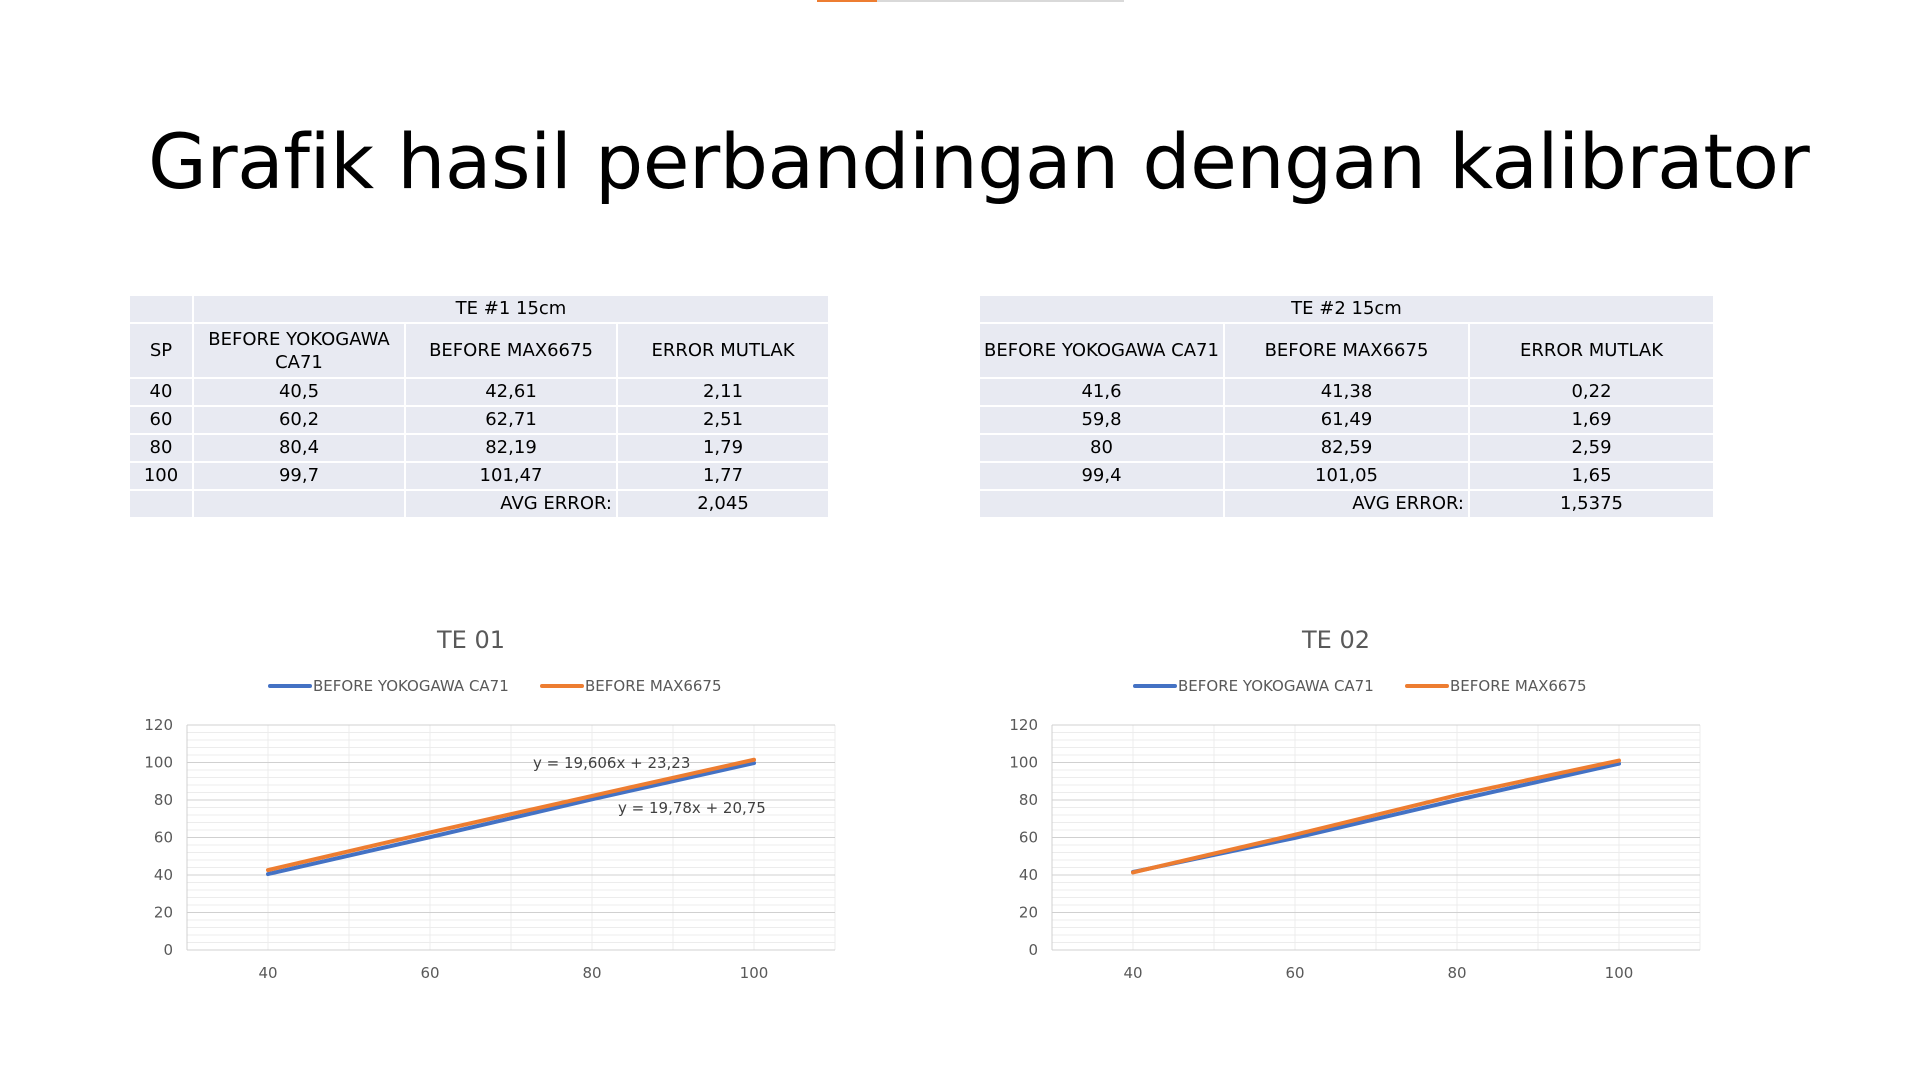 Image resolution: width=1920 pixels, height=1080 pixels. I want to click on yokogawa-cell: 80, so click(1101, 448).